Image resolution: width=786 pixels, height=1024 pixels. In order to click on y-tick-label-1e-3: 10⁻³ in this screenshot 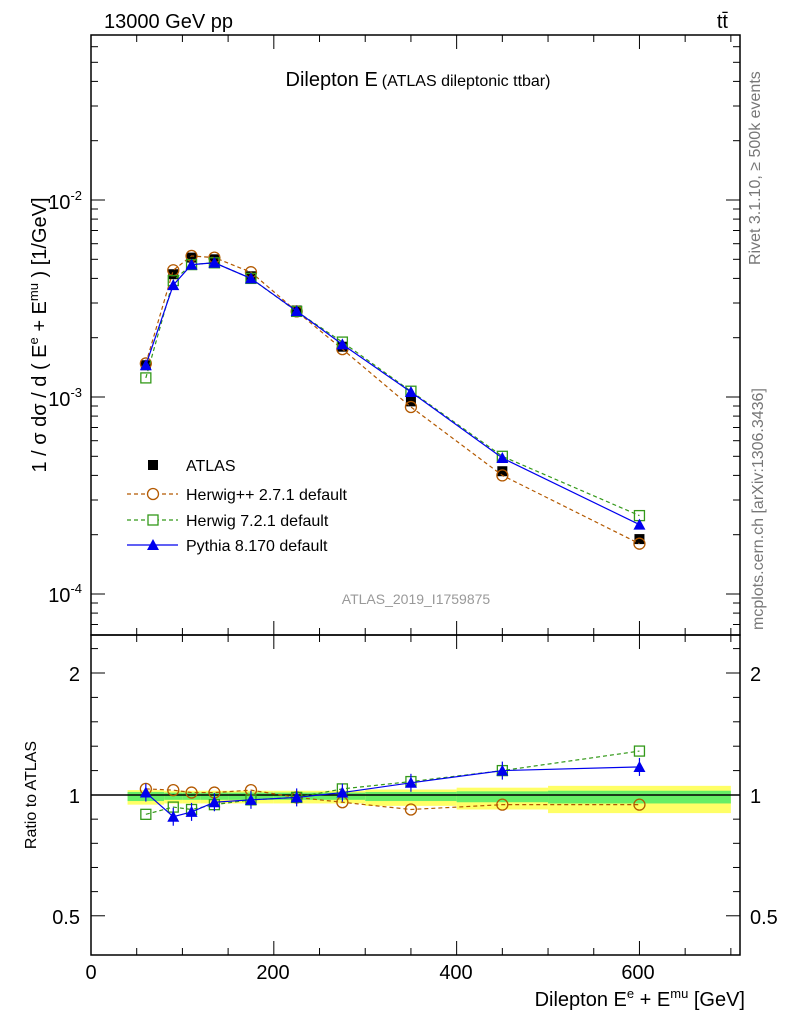, I will do `click(65, 398)`.